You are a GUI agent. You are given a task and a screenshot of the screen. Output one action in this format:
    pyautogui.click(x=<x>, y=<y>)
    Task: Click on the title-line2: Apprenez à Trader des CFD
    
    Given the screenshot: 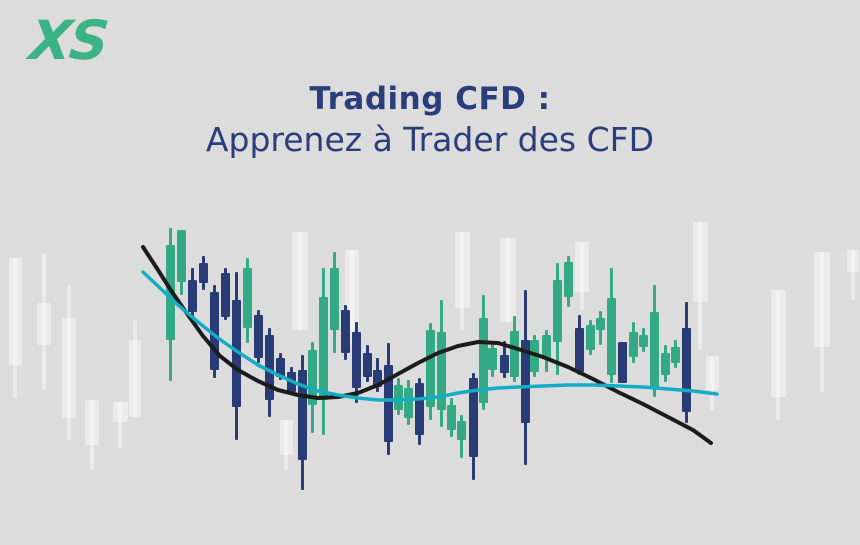 What is the action you would take?
    pyautogui.click(x=430, y=139)
    